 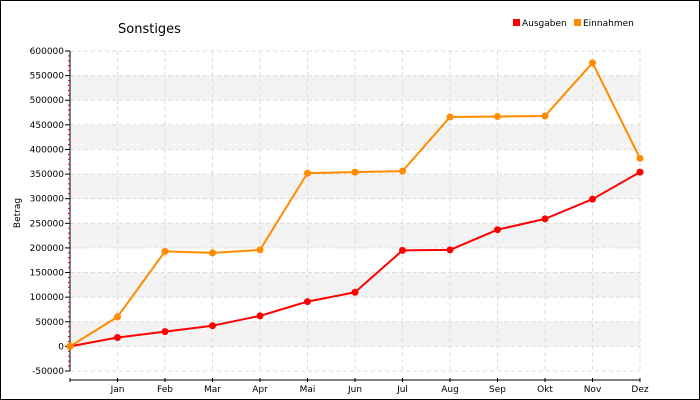 What do you see at coordinates (47, 150) in the screenshot?
I see `y-tick-label: 400000` at bounding box center [47, 150].